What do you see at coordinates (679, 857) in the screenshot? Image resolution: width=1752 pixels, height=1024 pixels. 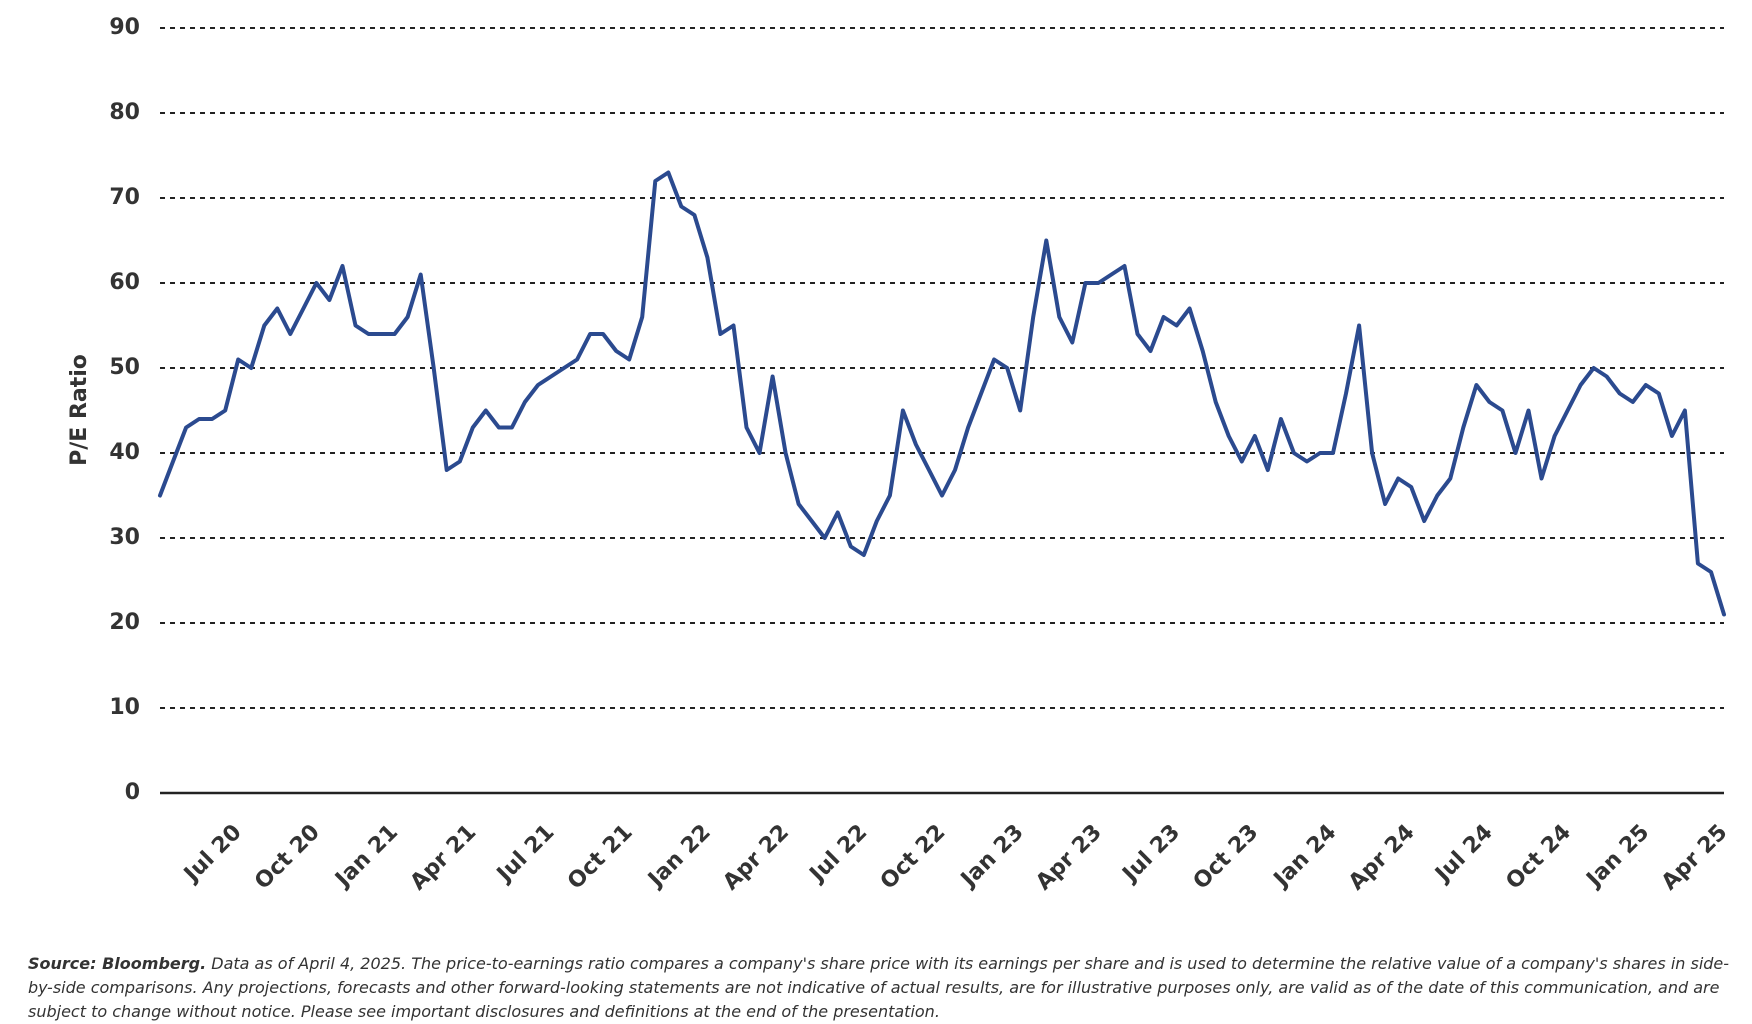 I see `x-tick-label: Jan 22` at bounding box center [679, 857].